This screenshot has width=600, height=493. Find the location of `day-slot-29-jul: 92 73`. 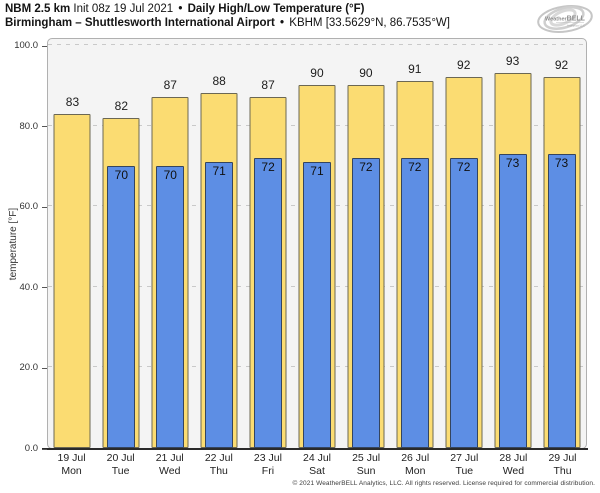

day-slot-29-jul: 92 73 is located at coordinates (561, 243).